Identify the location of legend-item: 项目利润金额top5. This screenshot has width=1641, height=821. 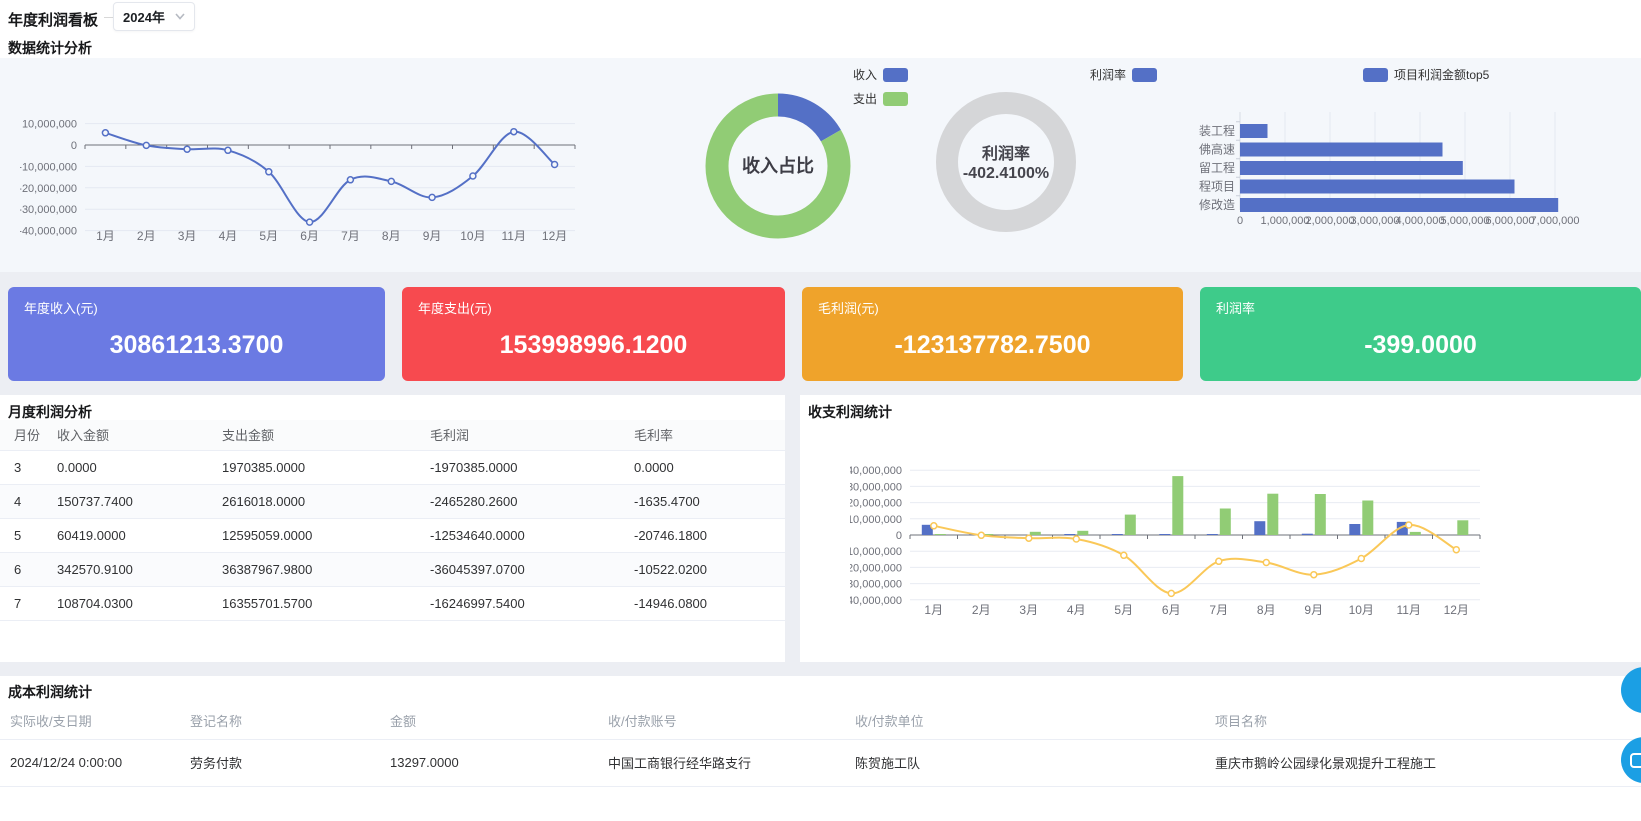
(1426, 74).